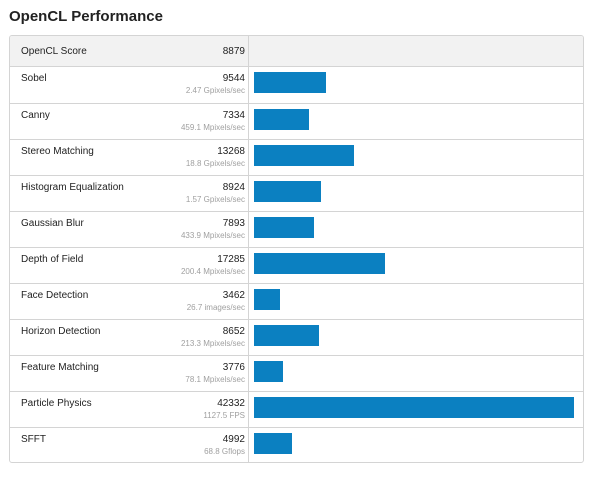 This screenshot has width=600, height=477. Describe the element at coordinates (72, 187) in the screenshot. I see `benchmark-name: Histogram Equalization` at that location.